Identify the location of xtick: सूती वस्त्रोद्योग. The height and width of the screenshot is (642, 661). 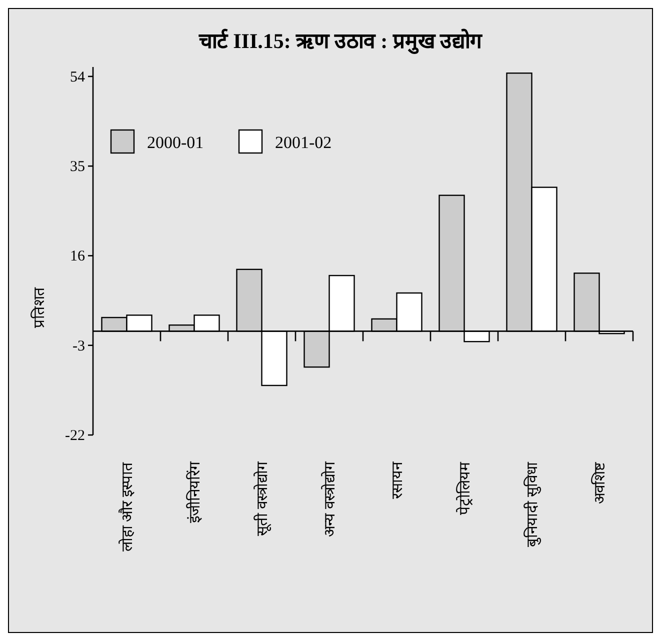
(262, 499).